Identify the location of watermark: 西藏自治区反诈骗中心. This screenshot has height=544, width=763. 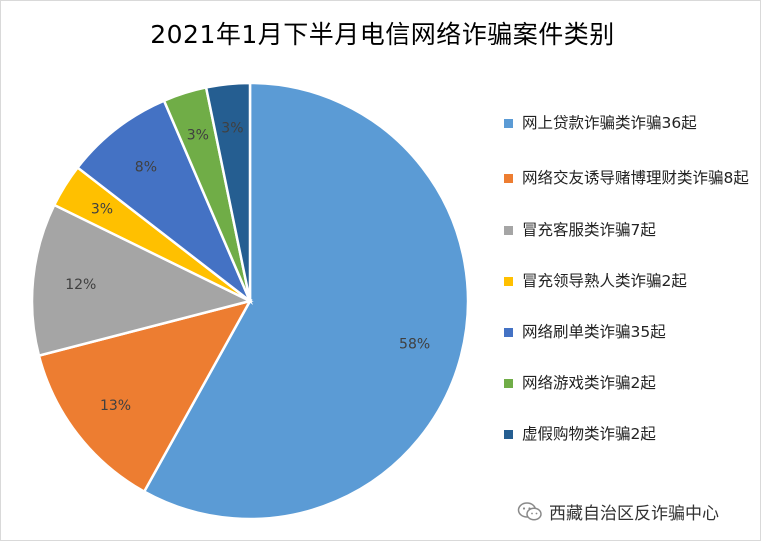
(618, 511).